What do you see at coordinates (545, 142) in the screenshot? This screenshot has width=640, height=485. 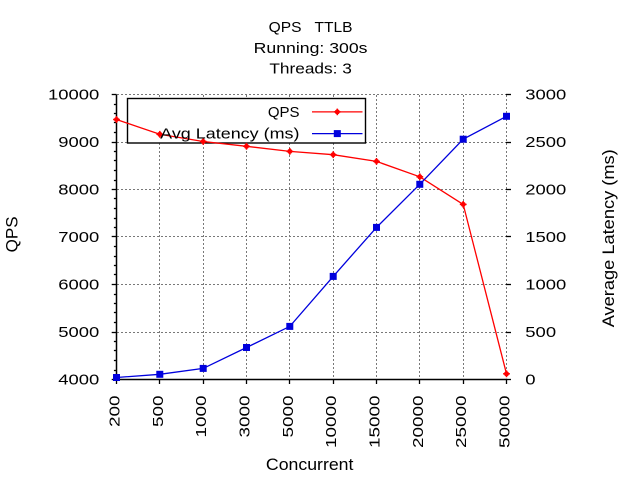 I see `svg-text: 2500` at bounding box center [545, 142].